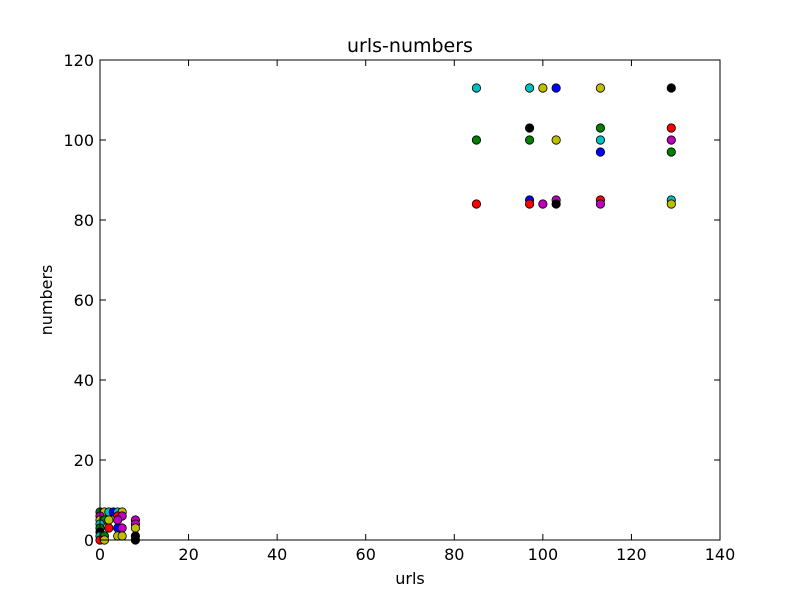 This screenshot has width=800, height=600. What do you see at coordinates (78, 60) in the screenshot?
I see `y-tick-label-6: 120` at bounding box center [78, 60].